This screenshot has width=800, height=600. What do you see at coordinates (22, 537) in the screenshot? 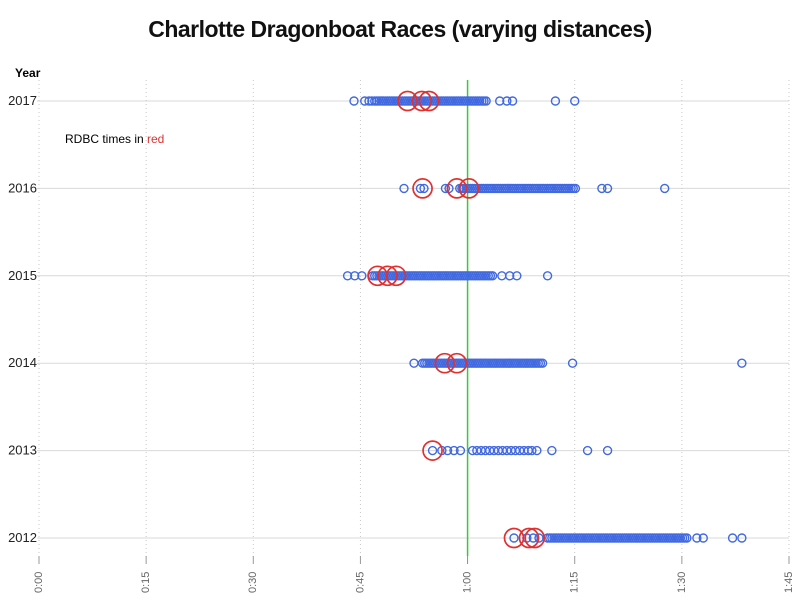
I see `year-tick-label: 2012` at bounding box center [22, 537].